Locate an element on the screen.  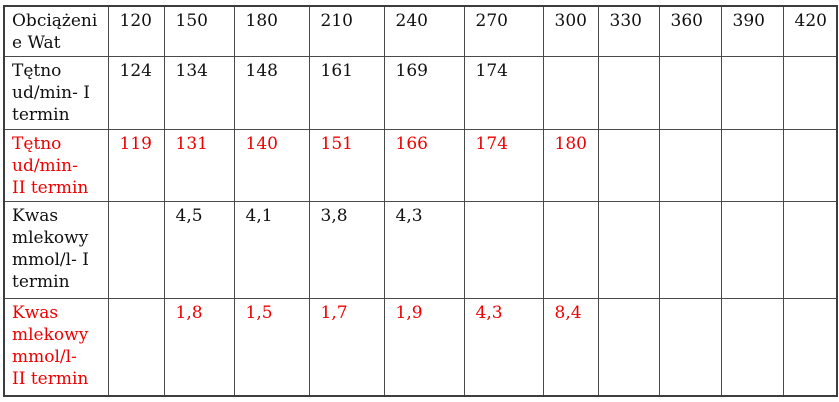
column-header-cell: 240 is located at coordinates (424, 31).